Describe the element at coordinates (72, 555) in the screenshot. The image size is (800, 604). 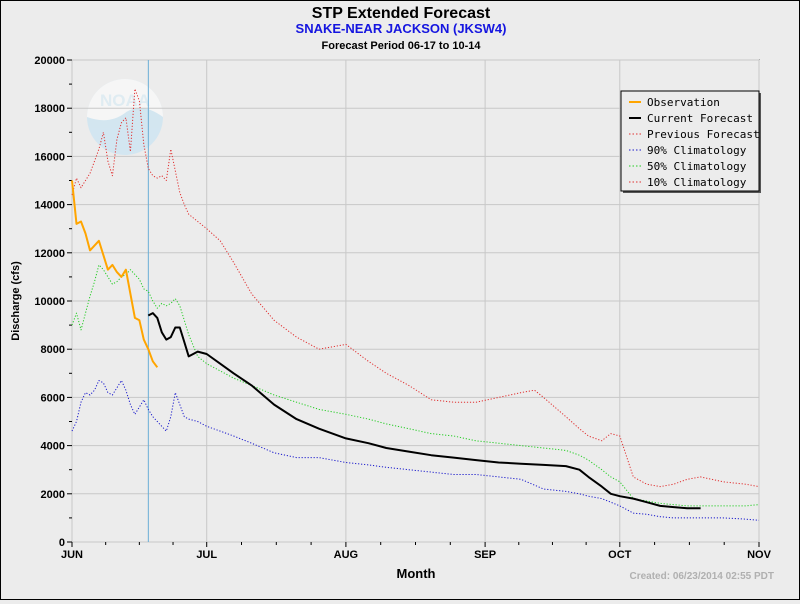
I see `x-tick-label: JUN` at that location.